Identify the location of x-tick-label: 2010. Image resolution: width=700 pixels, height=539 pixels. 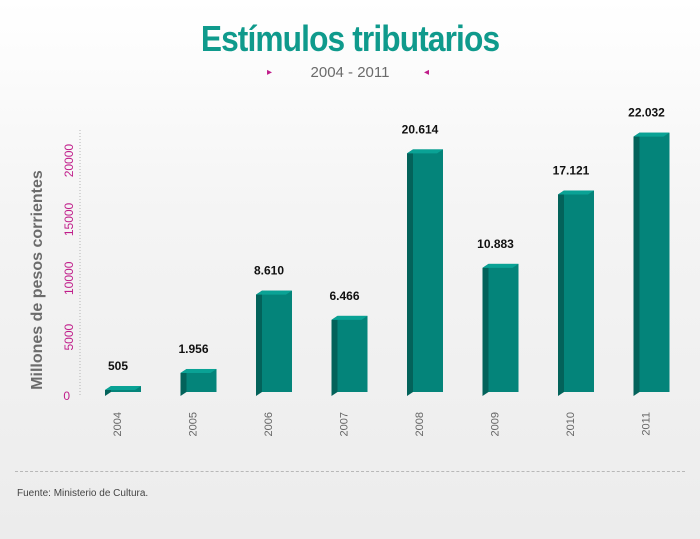
(571, 424).